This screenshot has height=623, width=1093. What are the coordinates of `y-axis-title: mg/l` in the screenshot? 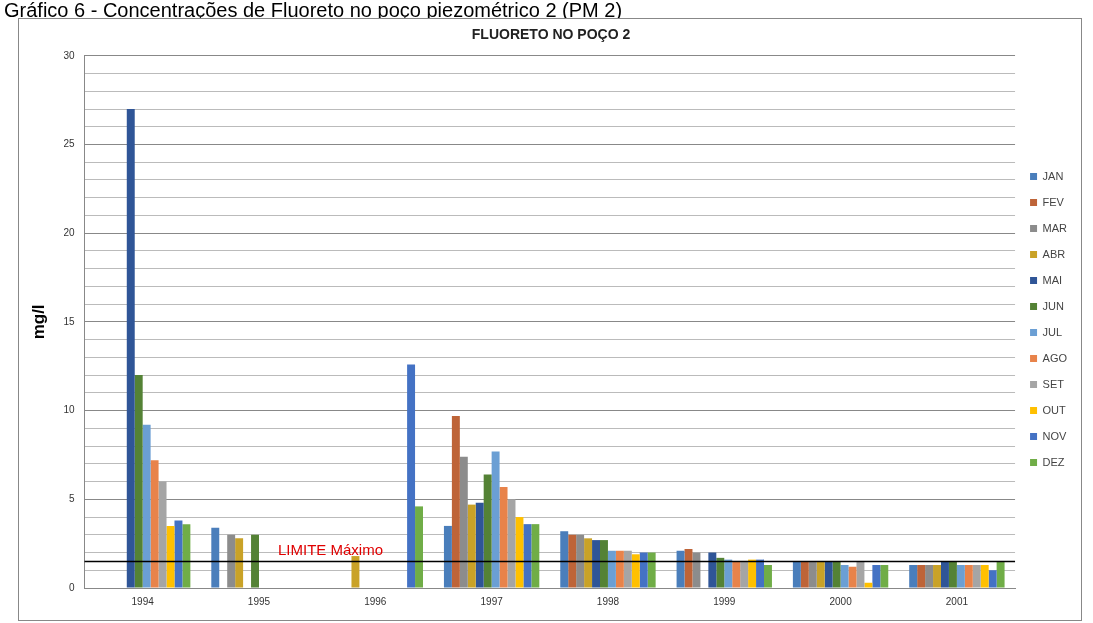 It's located at (38, 322).